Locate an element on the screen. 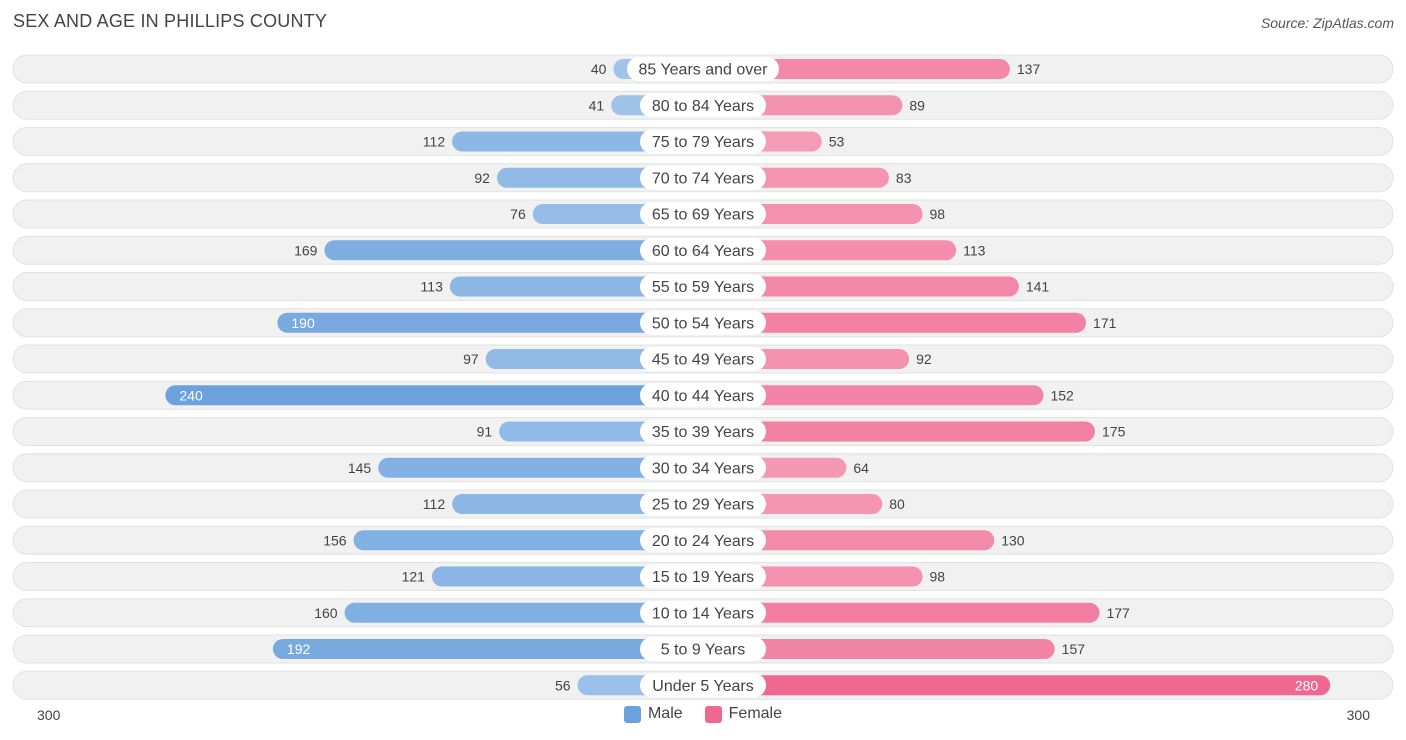 This screenshot has height=740, width=1406. male-value-label: 160 is located at coordinates (326, 613).